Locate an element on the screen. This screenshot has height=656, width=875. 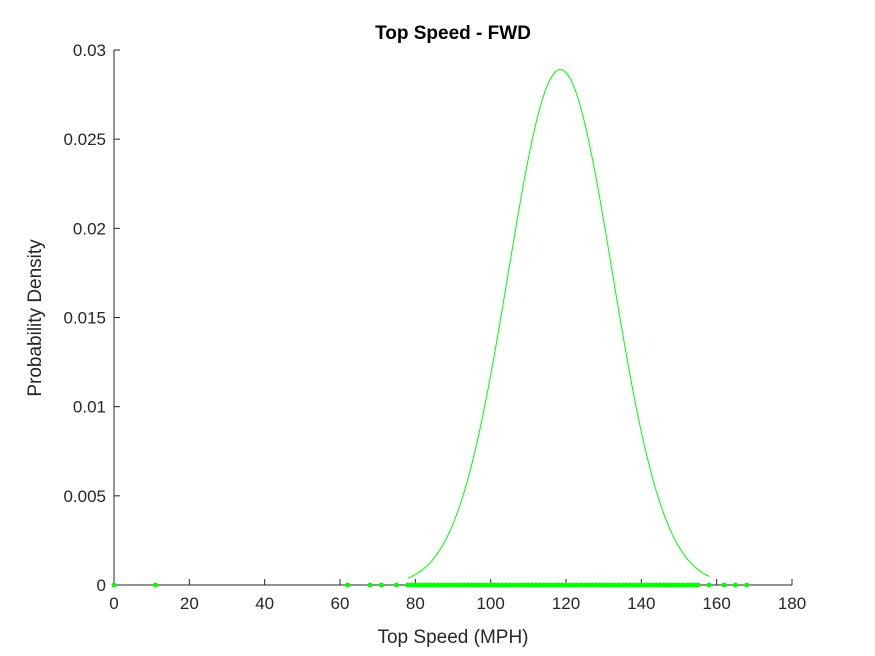
y-tick-label: 0.03 is located at coordinates (89, 50).